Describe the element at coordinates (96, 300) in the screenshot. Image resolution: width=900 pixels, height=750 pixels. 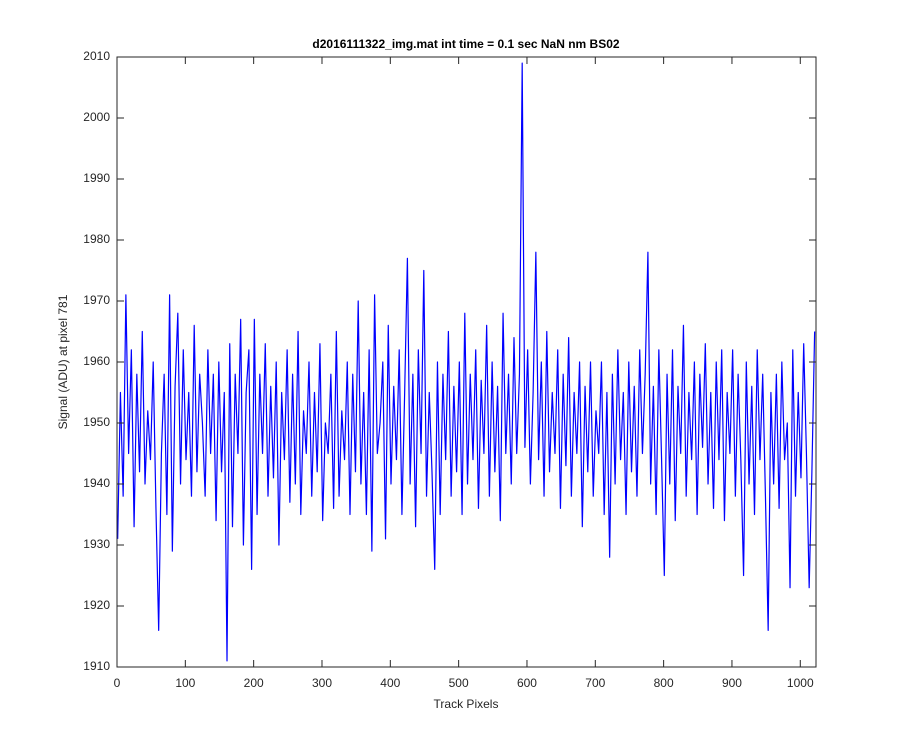
I see `y-tick-label: 1970` at that location.